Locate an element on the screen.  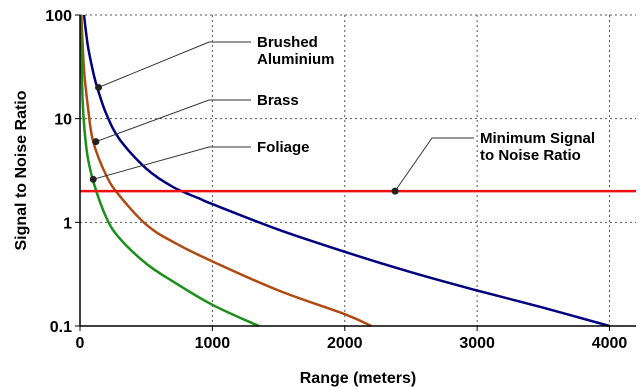
y-axis-title: Signal to Noise Ratio is located at coordinates (21, 170).